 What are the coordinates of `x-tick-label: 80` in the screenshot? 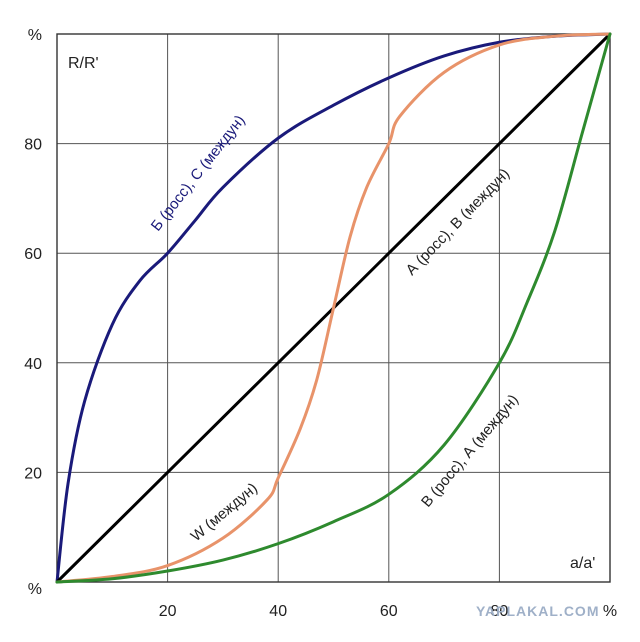 It's located at (500, 611).